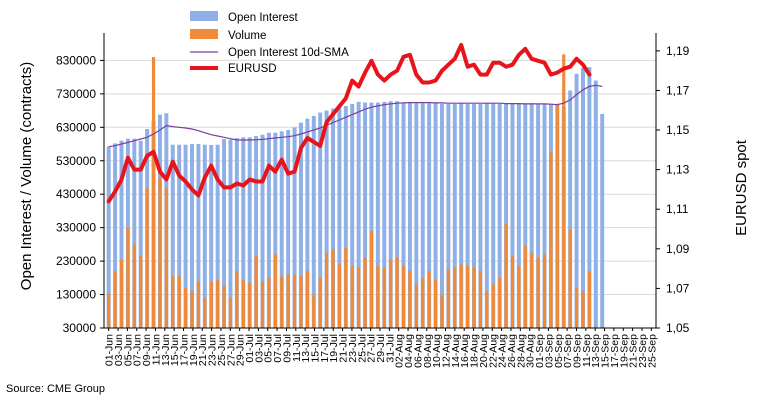 This screenshot has width=758, height=406. I want to click on x-tick-label: 30-Aug, so click(531, 351).